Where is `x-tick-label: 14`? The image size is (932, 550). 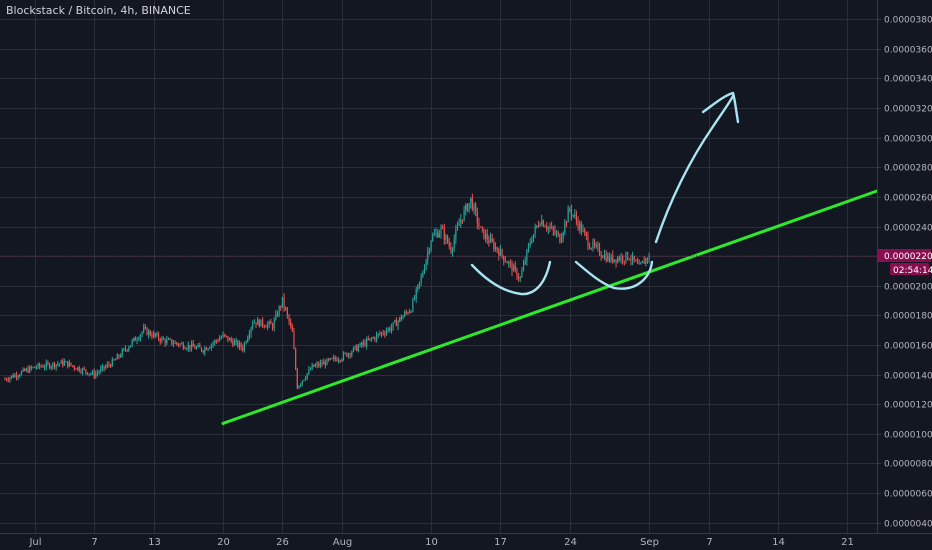
x-tick-label: 14 is located at coordinates (778, 542).